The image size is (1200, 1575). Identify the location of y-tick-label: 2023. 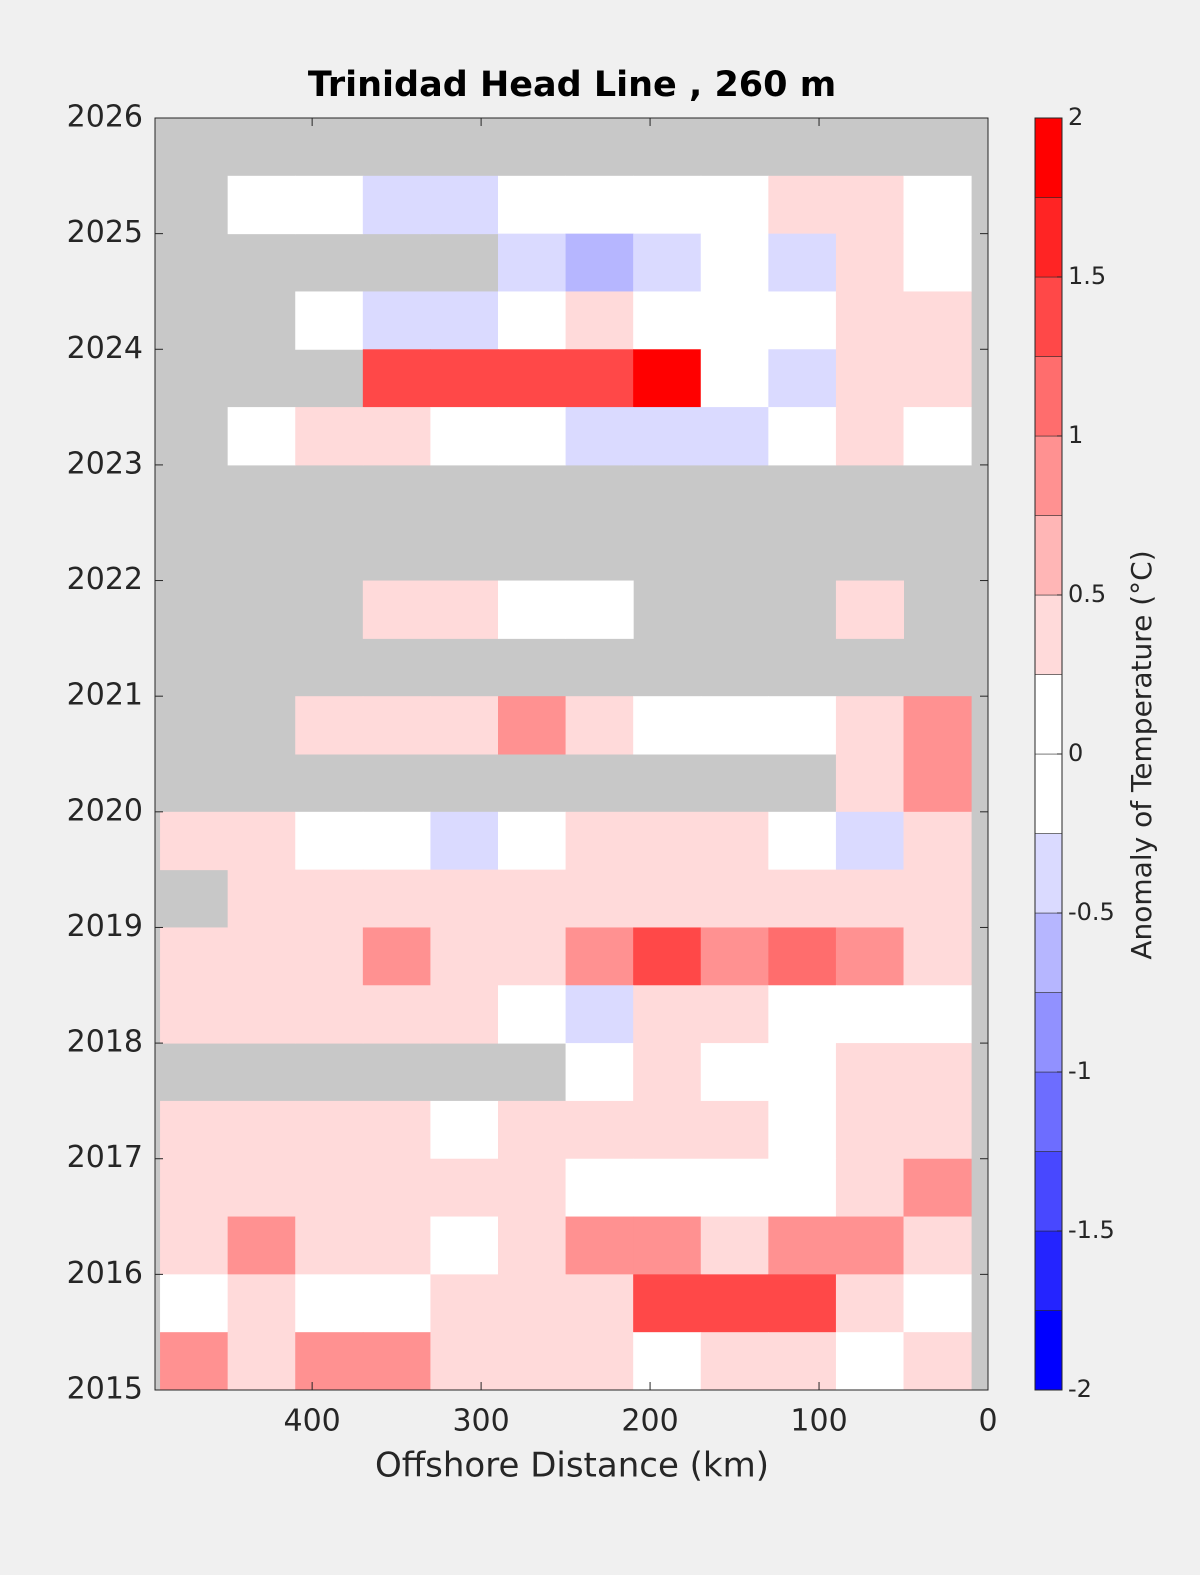
(105, 463).